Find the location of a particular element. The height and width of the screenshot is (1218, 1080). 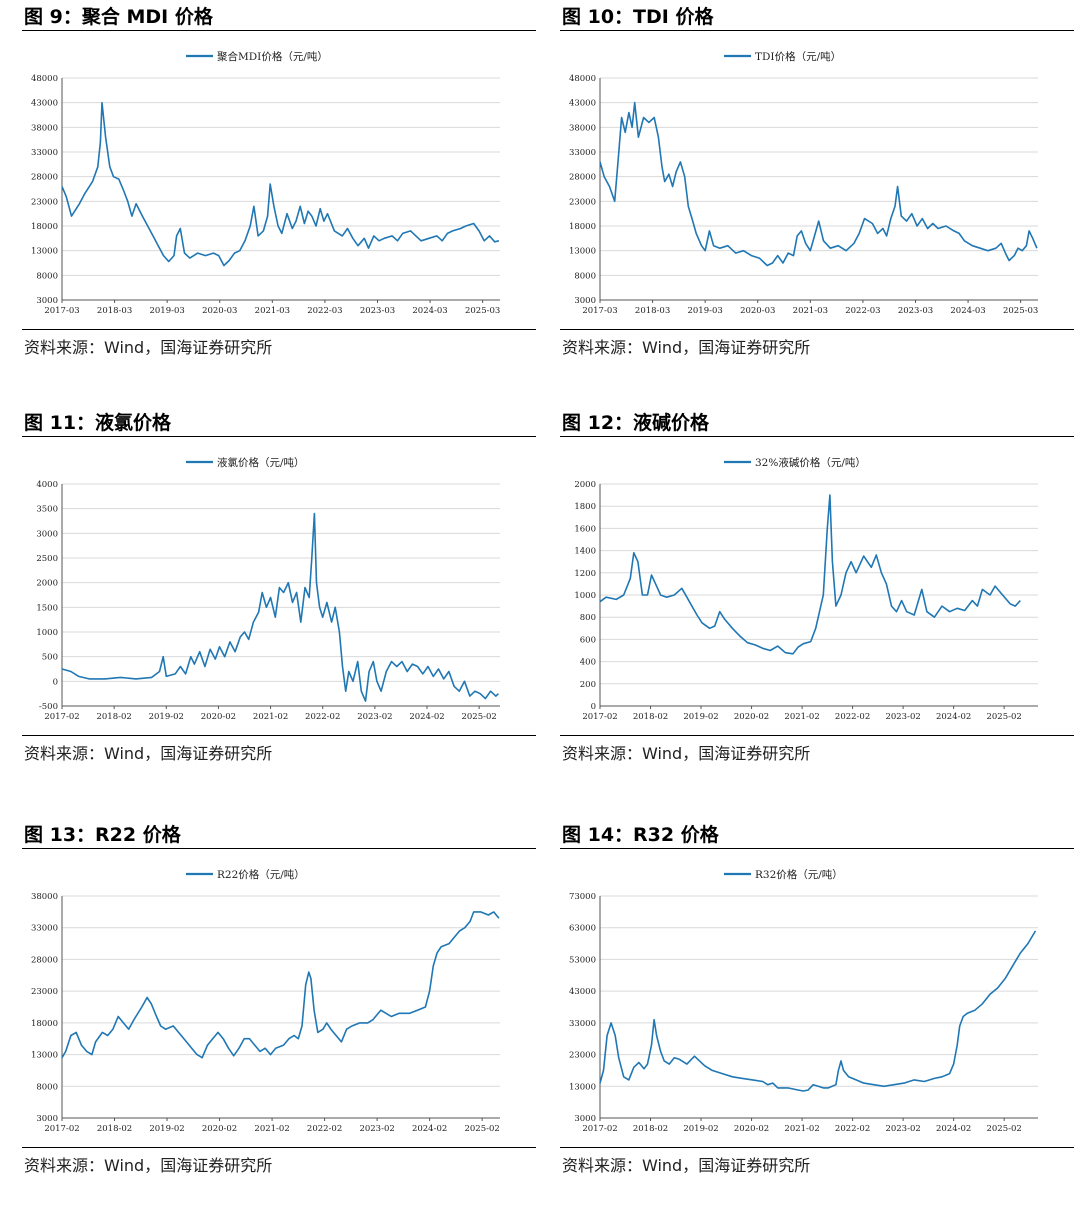

y-tick-label: 38000 is located at coordinates (582, 128).